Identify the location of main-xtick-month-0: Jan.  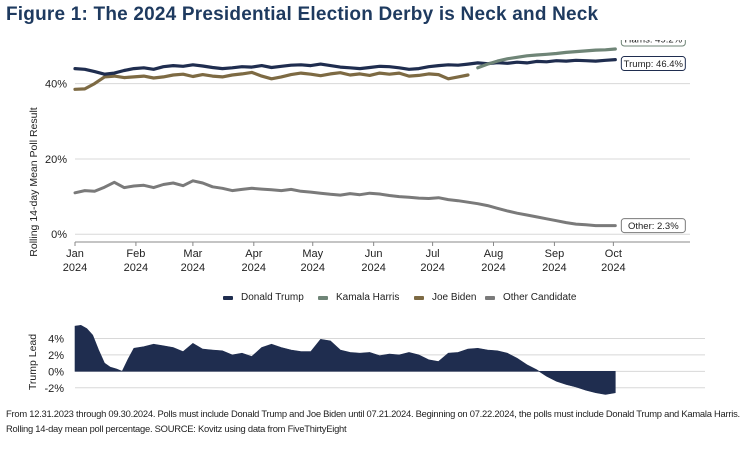
(75, 254).